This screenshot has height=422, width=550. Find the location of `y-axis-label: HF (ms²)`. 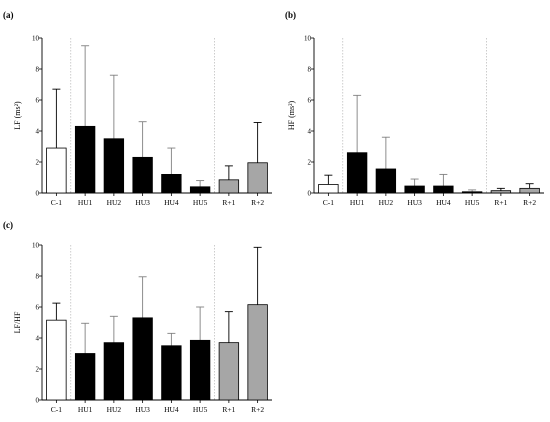

y-axis-label: HF (ms²) is located at coordinates (291, 116).